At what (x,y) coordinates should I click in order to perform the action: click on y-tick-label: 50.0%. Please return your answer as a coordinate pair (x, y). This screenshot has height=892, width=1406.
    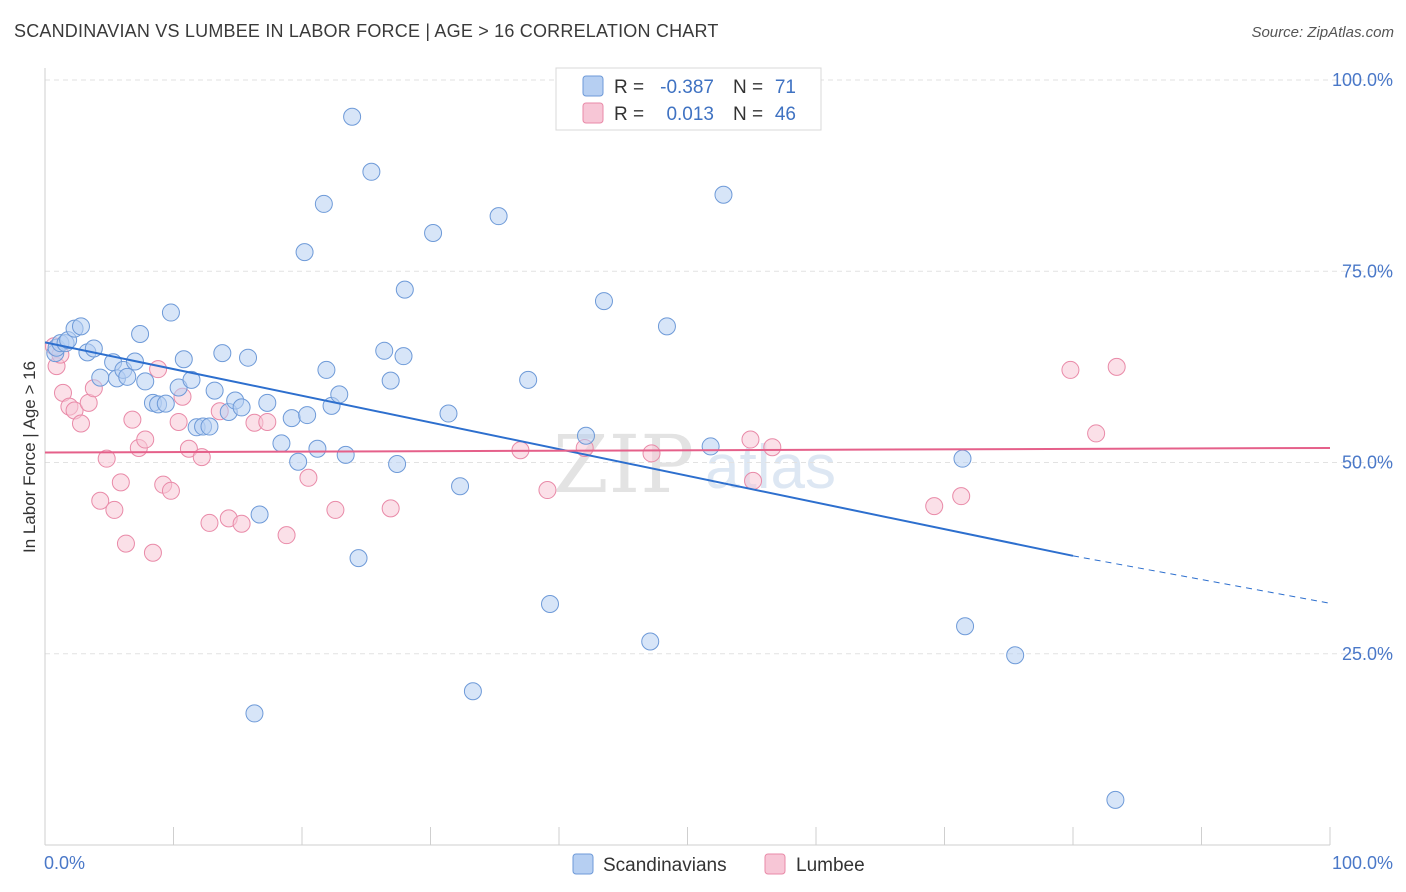
    Looking at the image, I should click on (1367, 463).